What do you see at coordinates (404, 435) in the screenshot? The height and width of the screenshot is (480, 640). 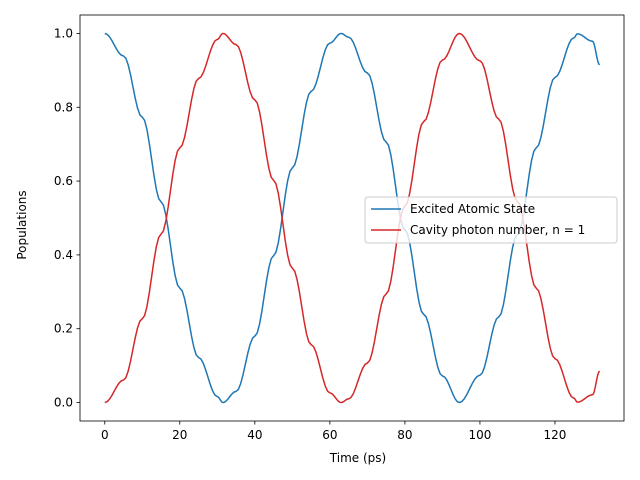 I see `x-tick-label: 80` at bounding box center [404, 435].